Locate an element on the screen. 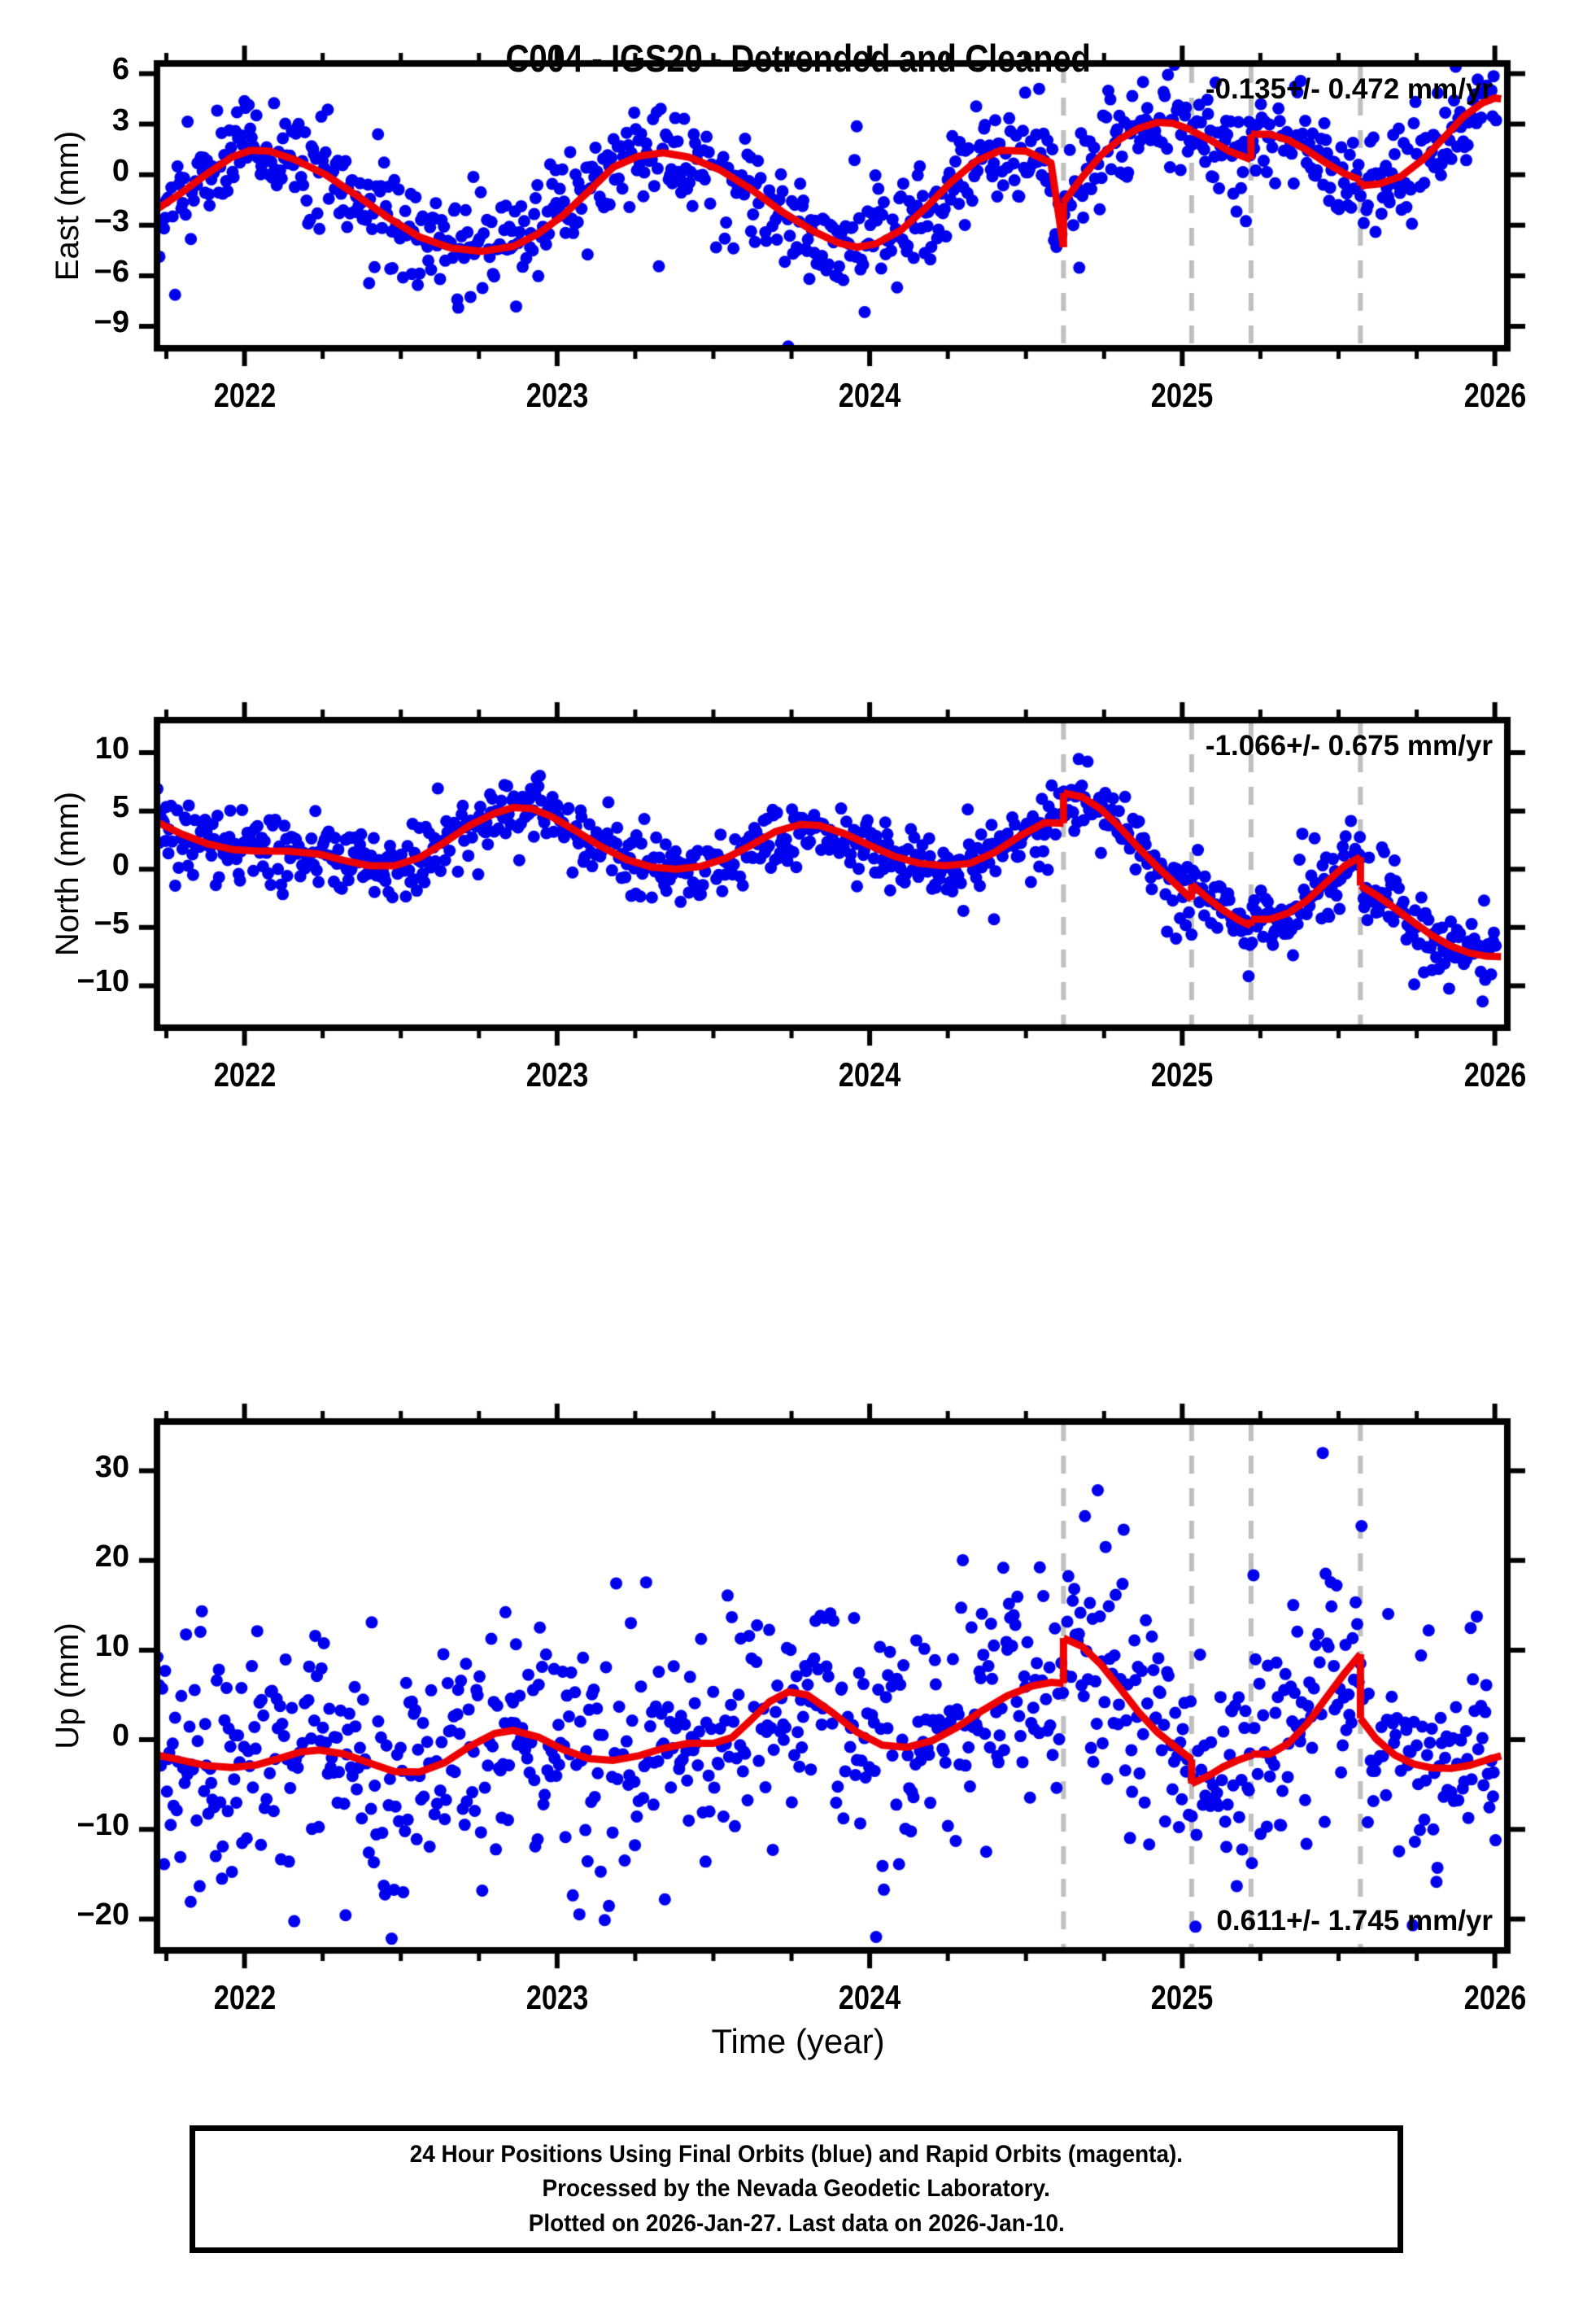 This screenshot has width=1596, height=2306. north-xtick-label: 2023 is located at coordinates (557, 1074).